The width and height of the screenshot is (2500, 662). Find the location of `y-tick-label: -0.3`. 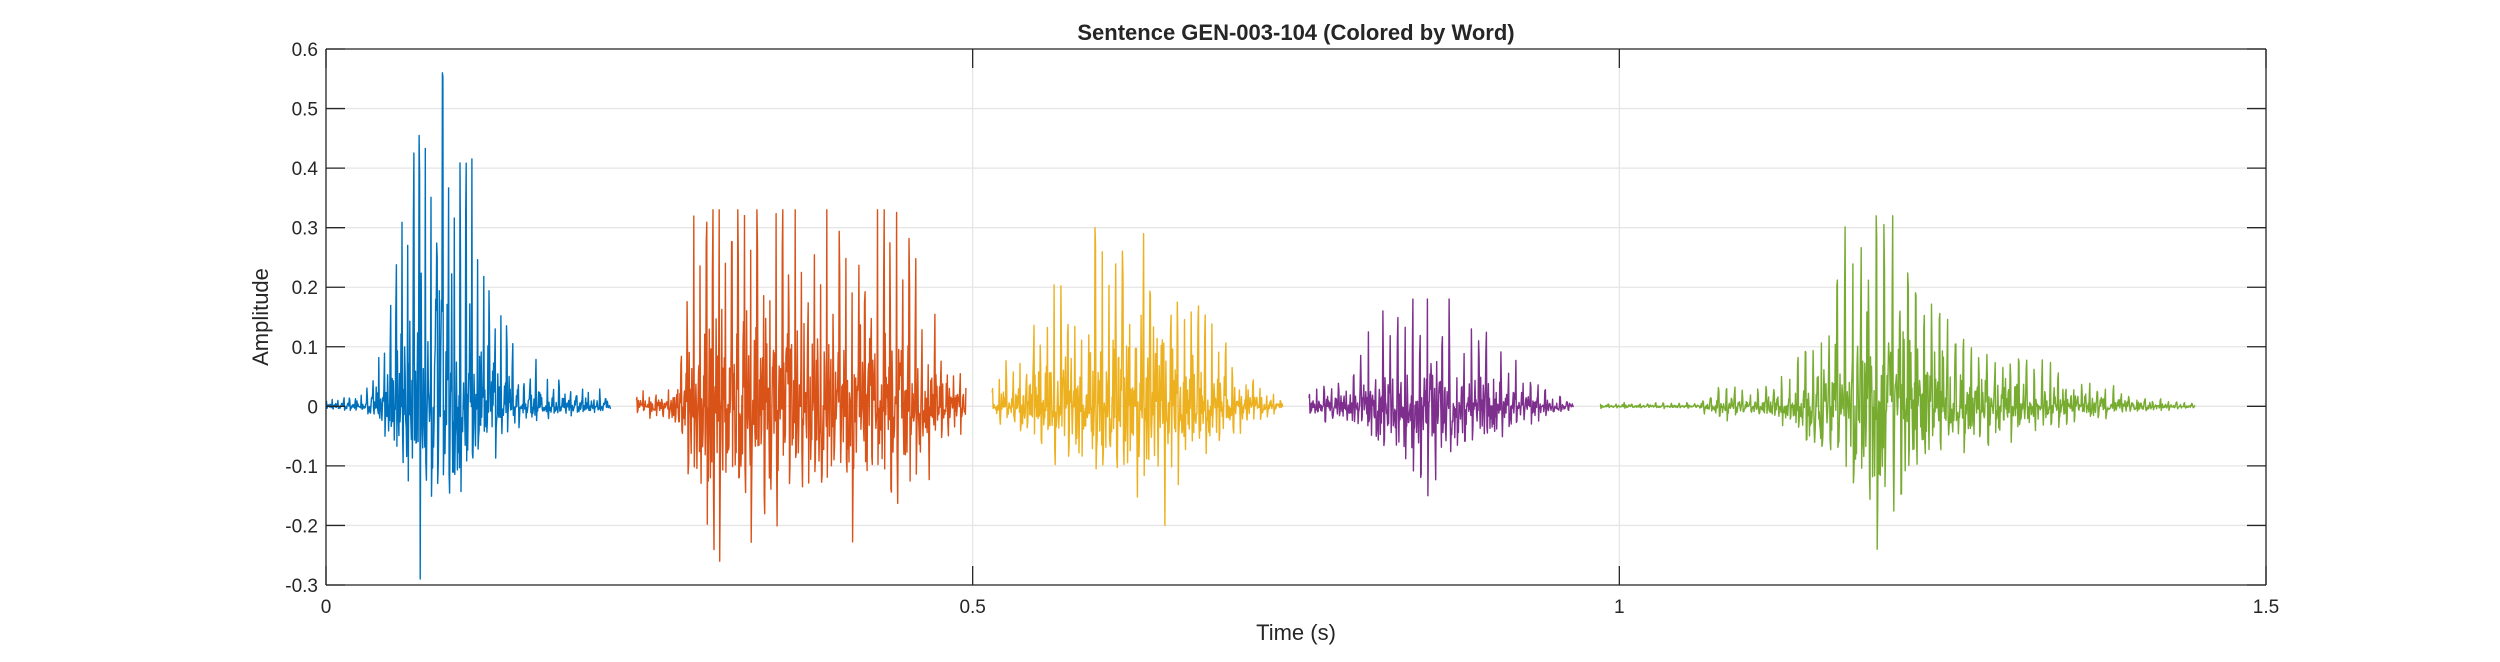

y-tick-label: -0.3 is located at coordinates (301, 586).